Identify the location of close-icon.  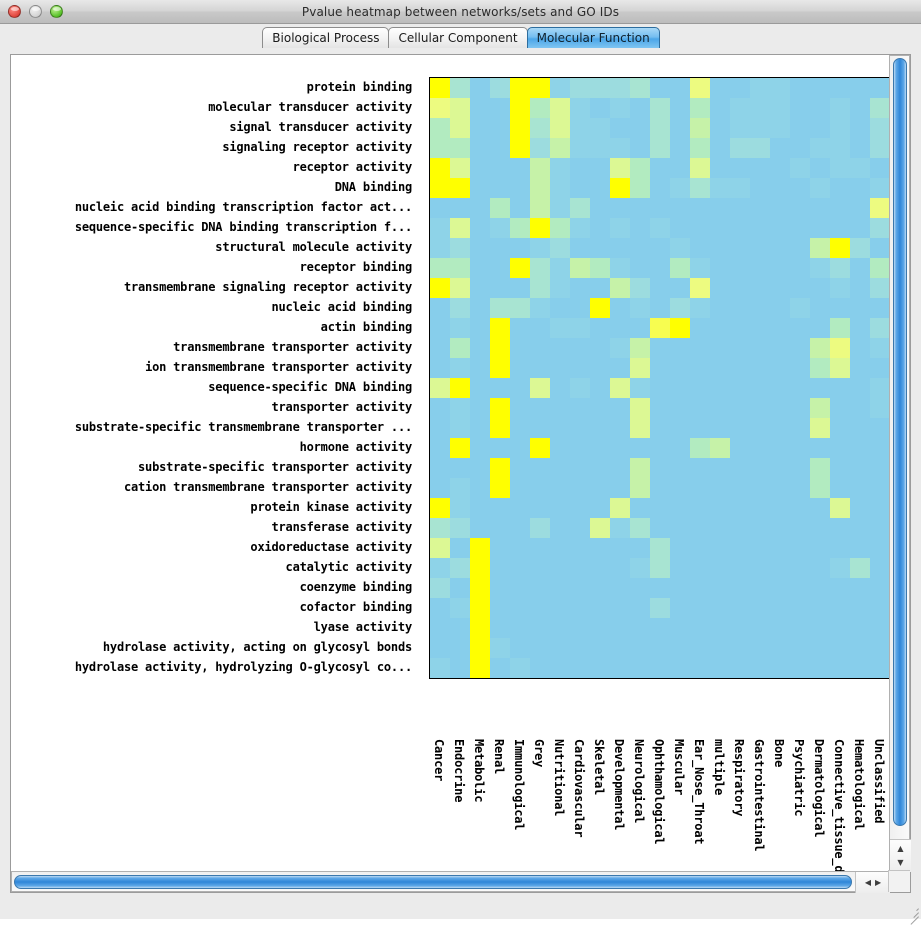
(14, 11).